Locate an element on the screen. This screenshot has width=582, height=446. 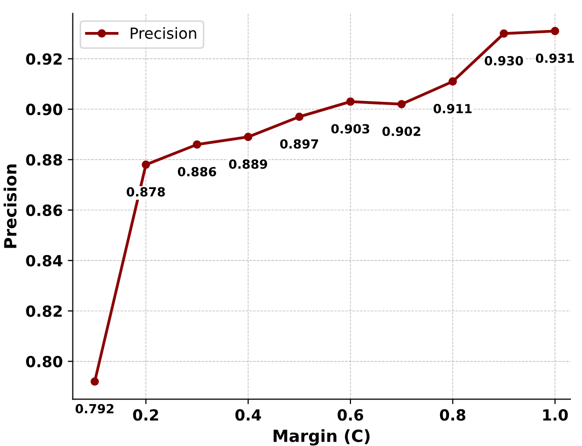
x-tick-label: 1.0 is located at coordinates (555, 415).